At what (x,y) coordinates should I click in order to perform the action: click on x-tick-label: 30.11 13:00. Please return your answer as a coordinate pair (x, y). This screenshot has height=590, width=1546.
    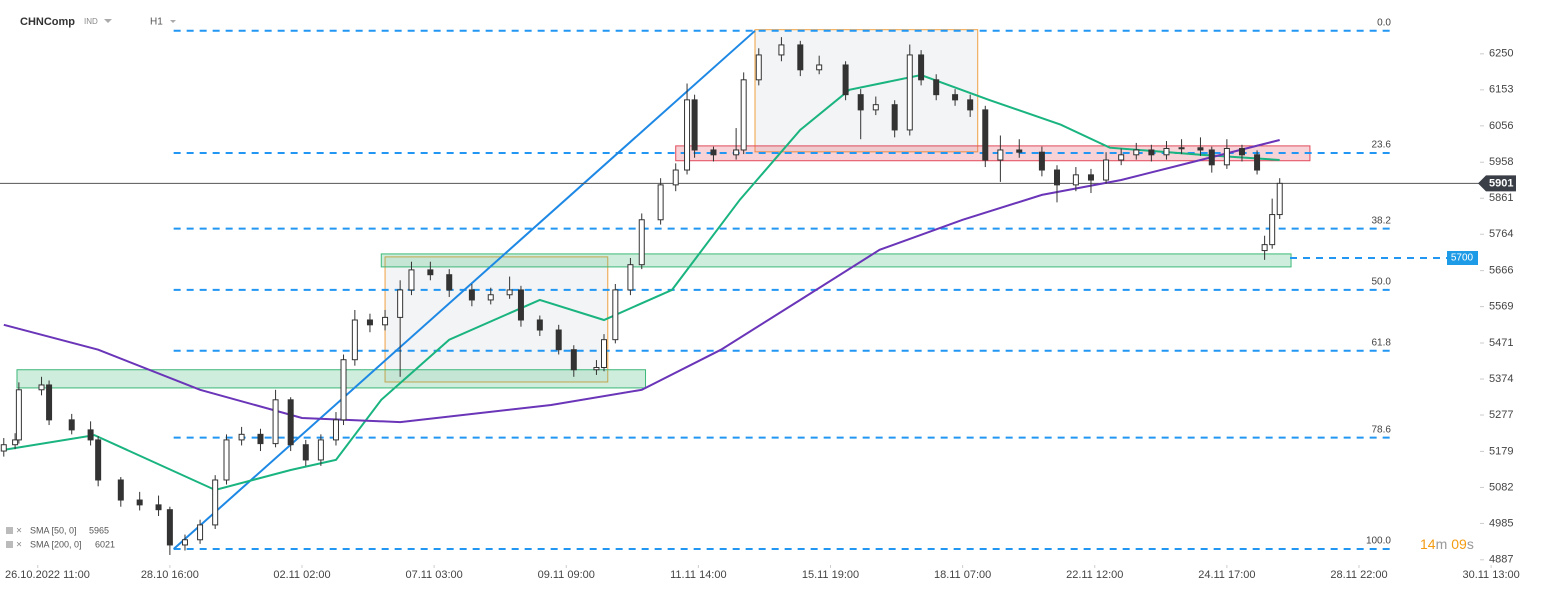
    Looking at the image, I should click on (1490, 575).